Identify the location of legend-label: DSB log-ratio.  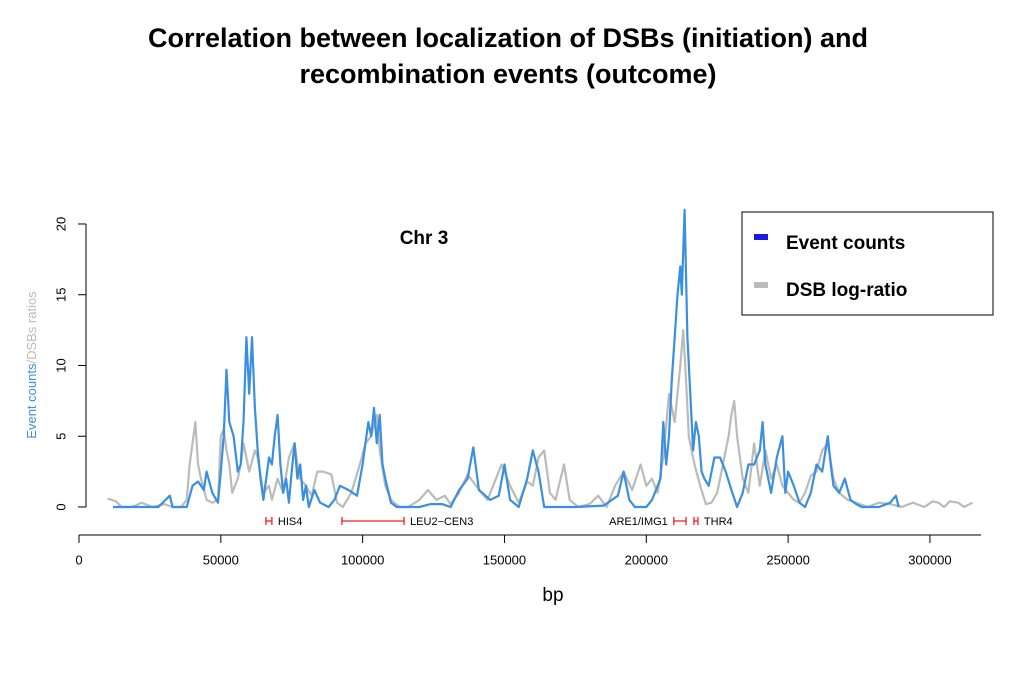
(846, 290).